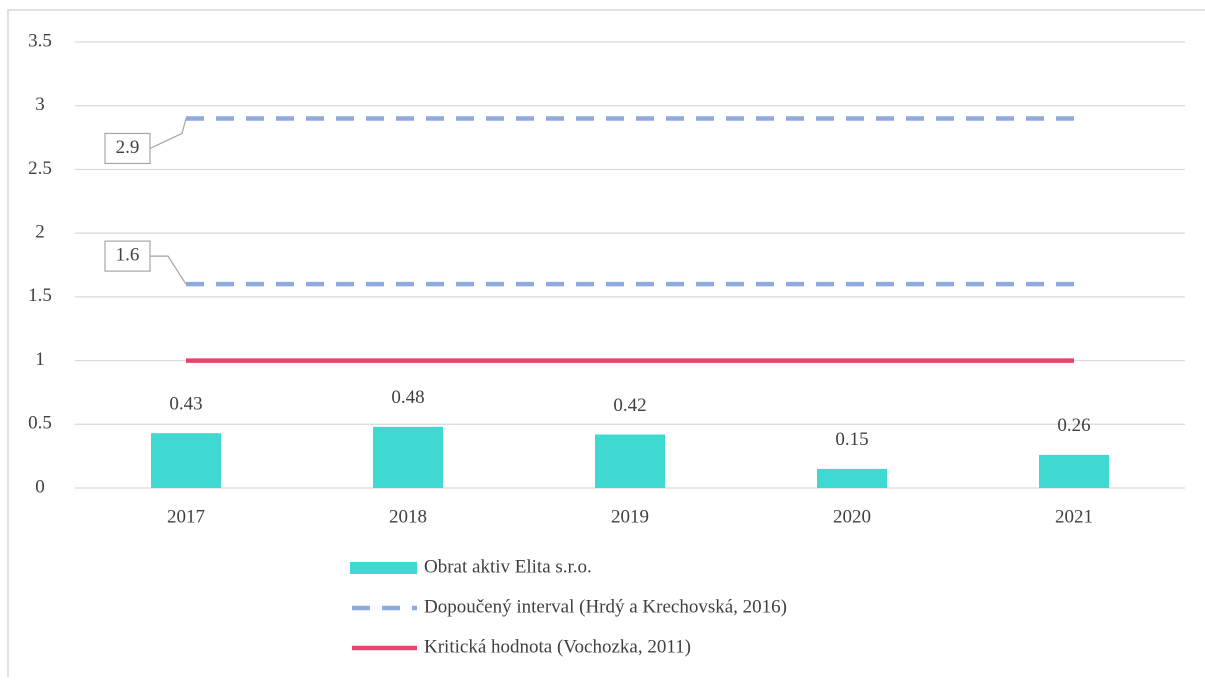 Image resolution: width=1205 pixels, height=682 pixels. I want to click on y-tick-label: 2.5, so click(40, 168).